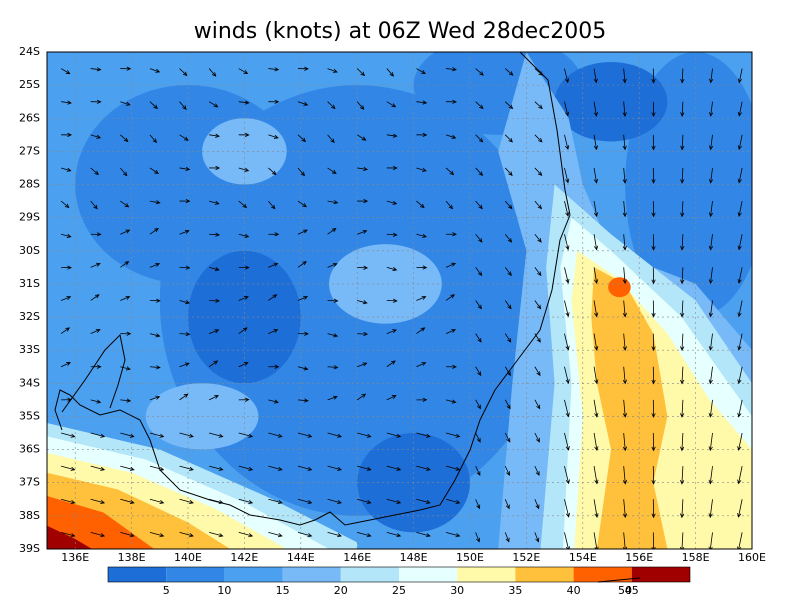 This screenshot has height=604, width=800. What do you see at coordinates (283, 590) in the screenshot?
I see `colorbar-label: 15` at bounding box center [283, 590].